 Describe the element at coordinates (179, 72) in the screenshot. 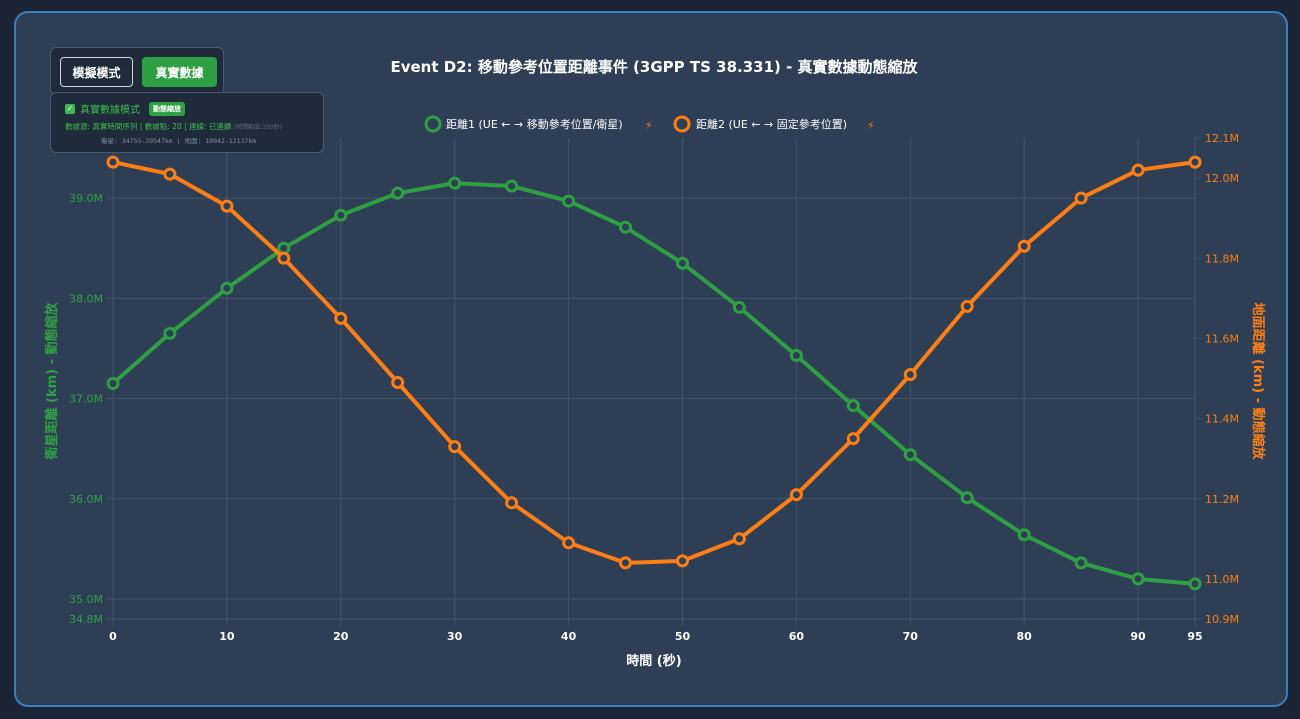

I see `real-data-mode-button: 真實數據` at that location.